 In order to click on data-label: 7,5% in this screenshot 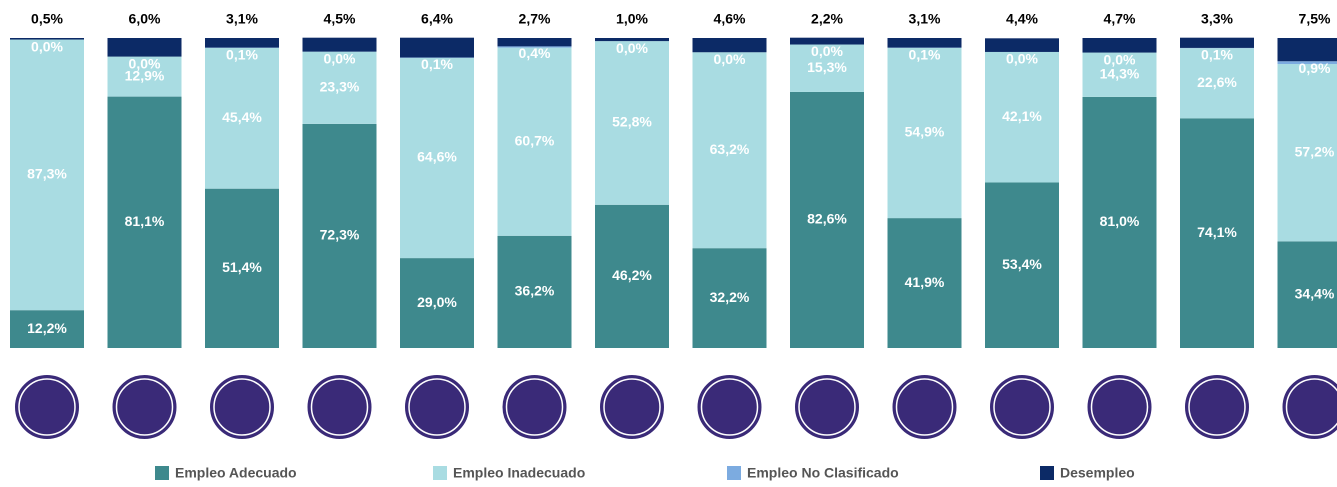, I will do `click(1315, 19)`.